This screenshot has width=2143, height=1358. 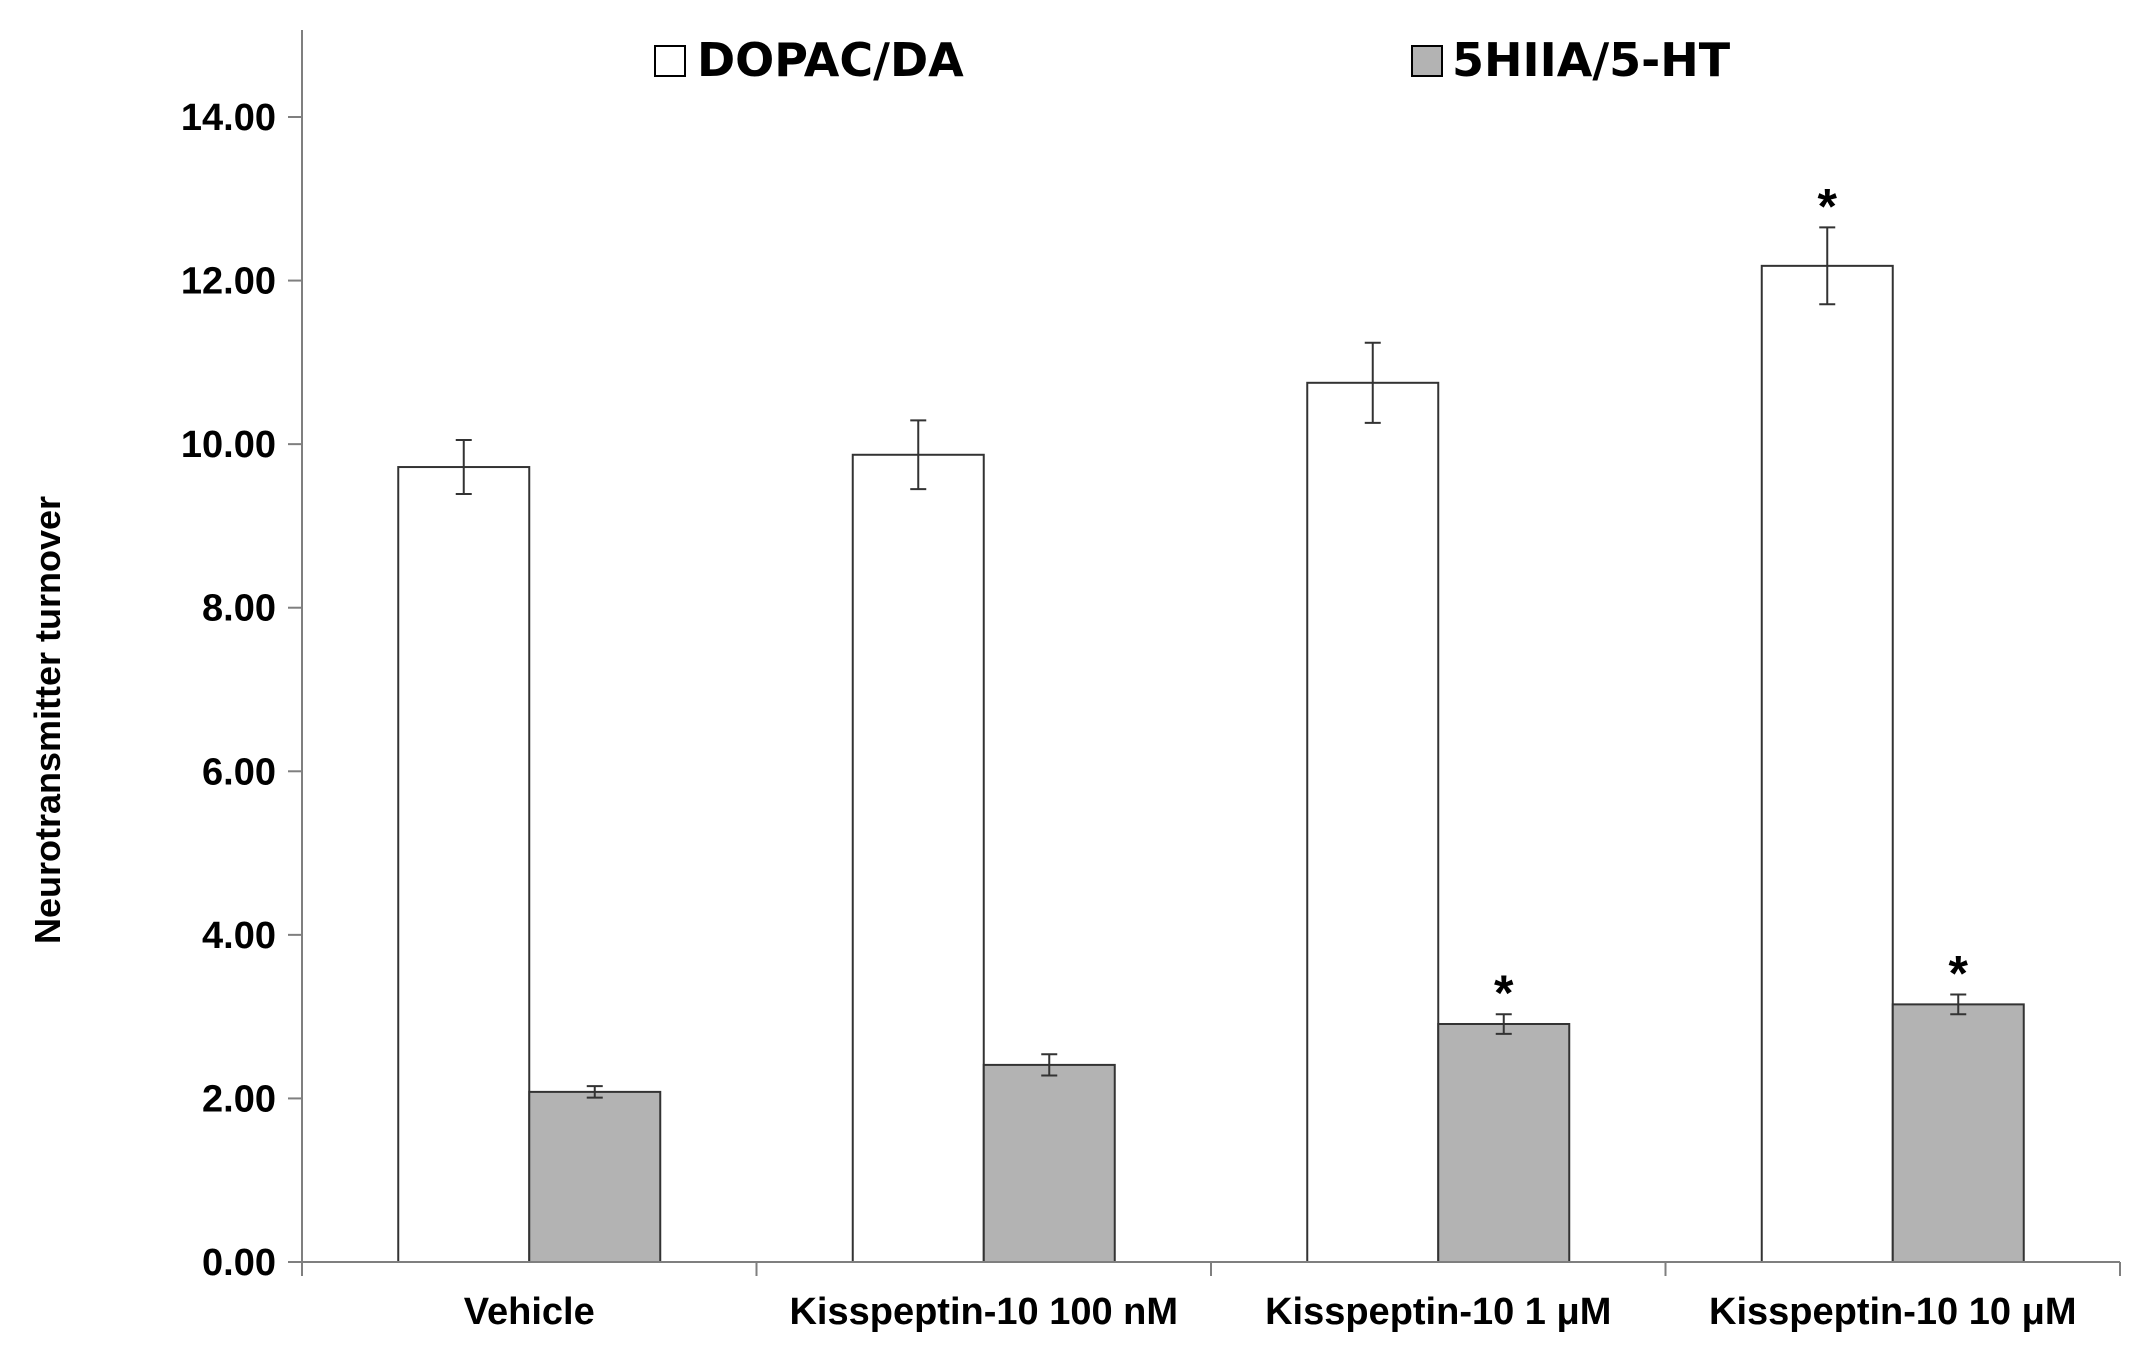 What do you see at coordinates (228, 445) in the screenshot?
I see `y-tick-label: 10.00` at bounding box center [228, 445].